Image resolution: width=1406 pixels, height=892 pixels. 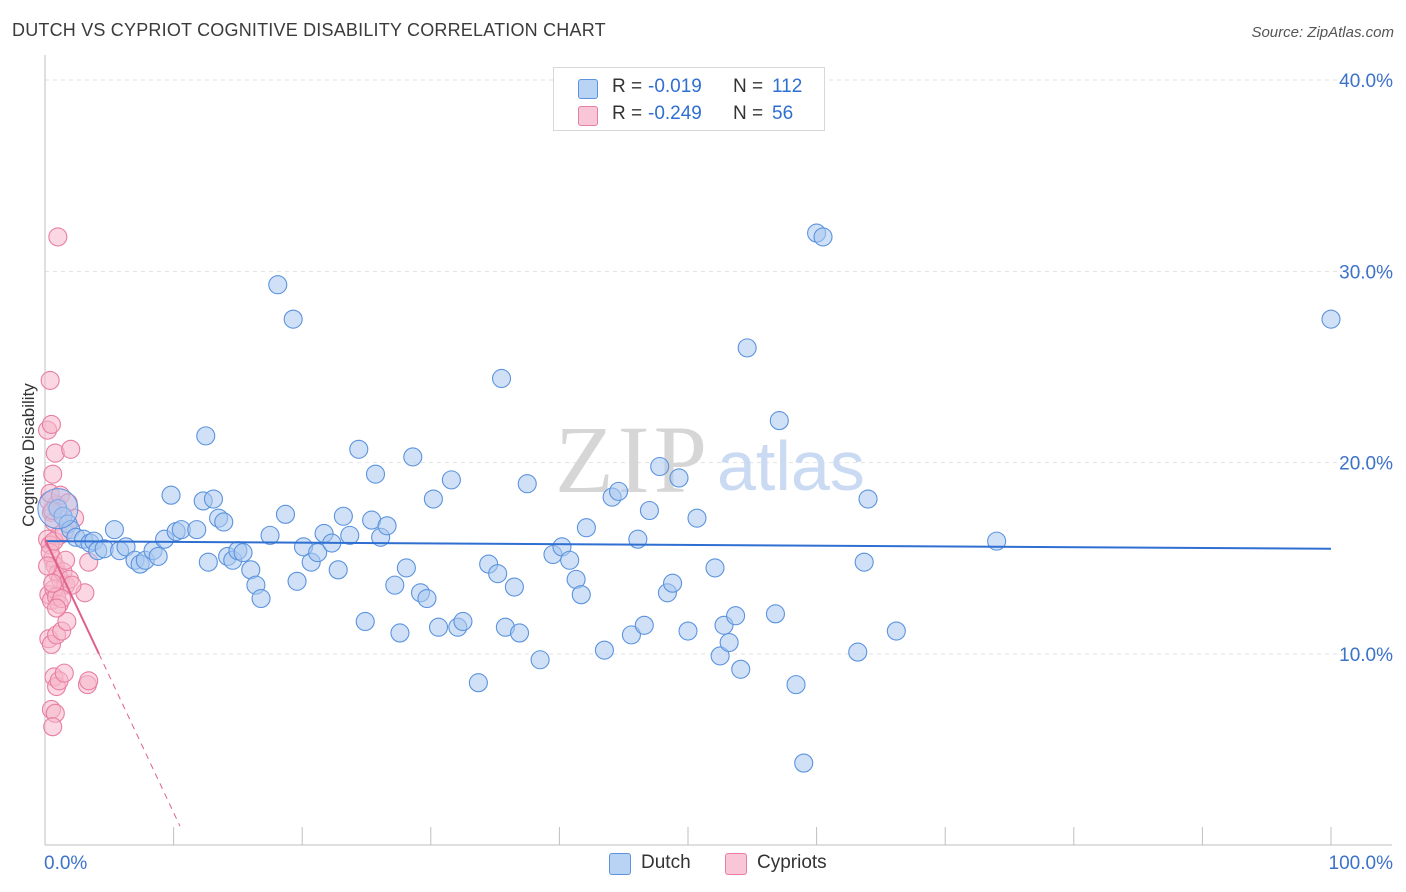 I want to click on legend-dutch-r-label: R =, so click(x=627, y=86).